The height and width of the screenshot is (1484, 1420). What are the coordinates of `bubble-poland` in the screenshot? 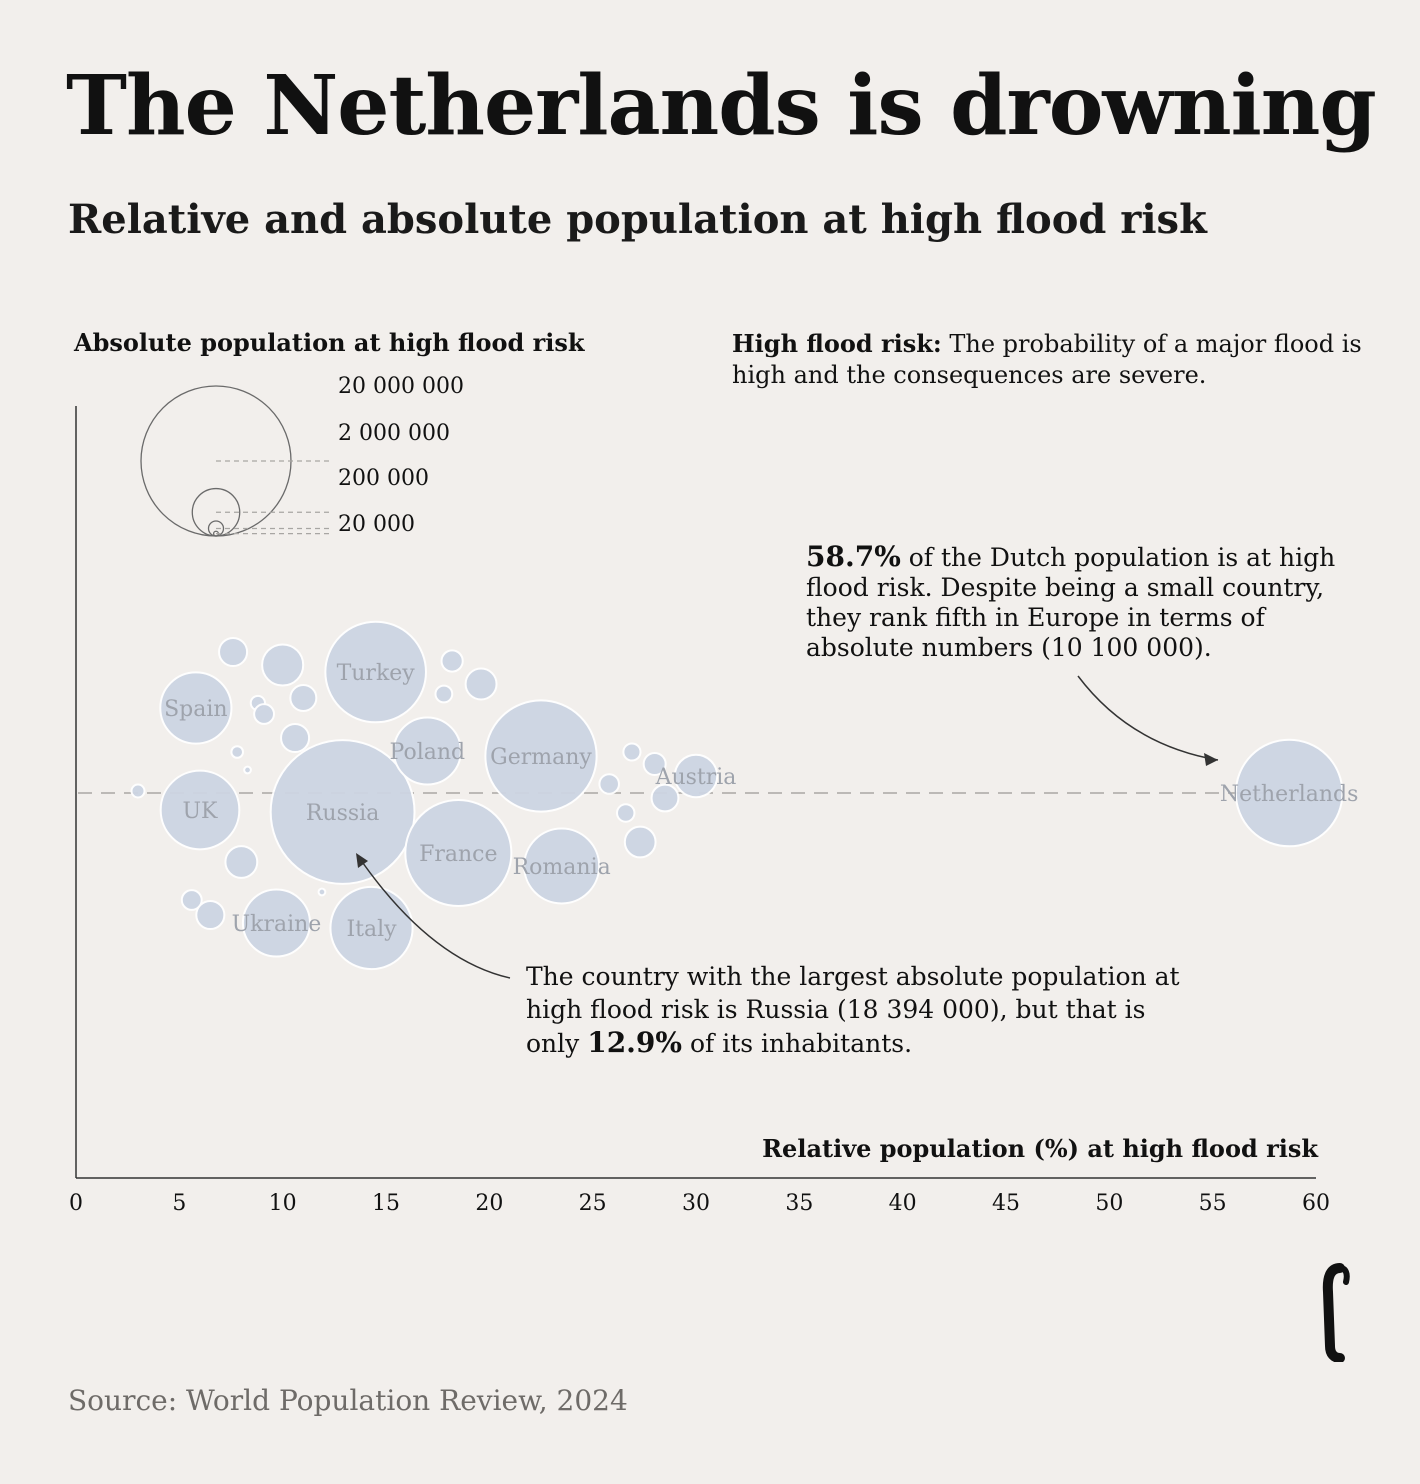 It's located at (427, 751).